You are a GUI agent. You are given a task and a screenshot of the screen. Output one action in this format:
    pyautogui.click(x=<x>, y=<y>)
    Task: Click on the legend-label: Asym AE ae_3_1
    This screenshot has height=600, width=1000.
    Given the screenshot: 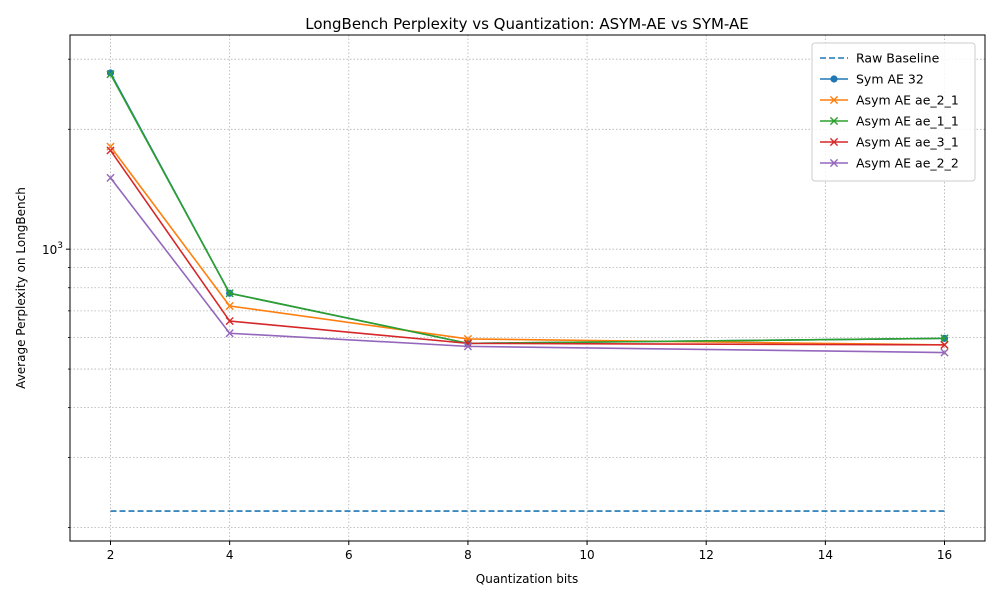 What is the action you would take?
    pyautogui.click(x=907, y=142)
    